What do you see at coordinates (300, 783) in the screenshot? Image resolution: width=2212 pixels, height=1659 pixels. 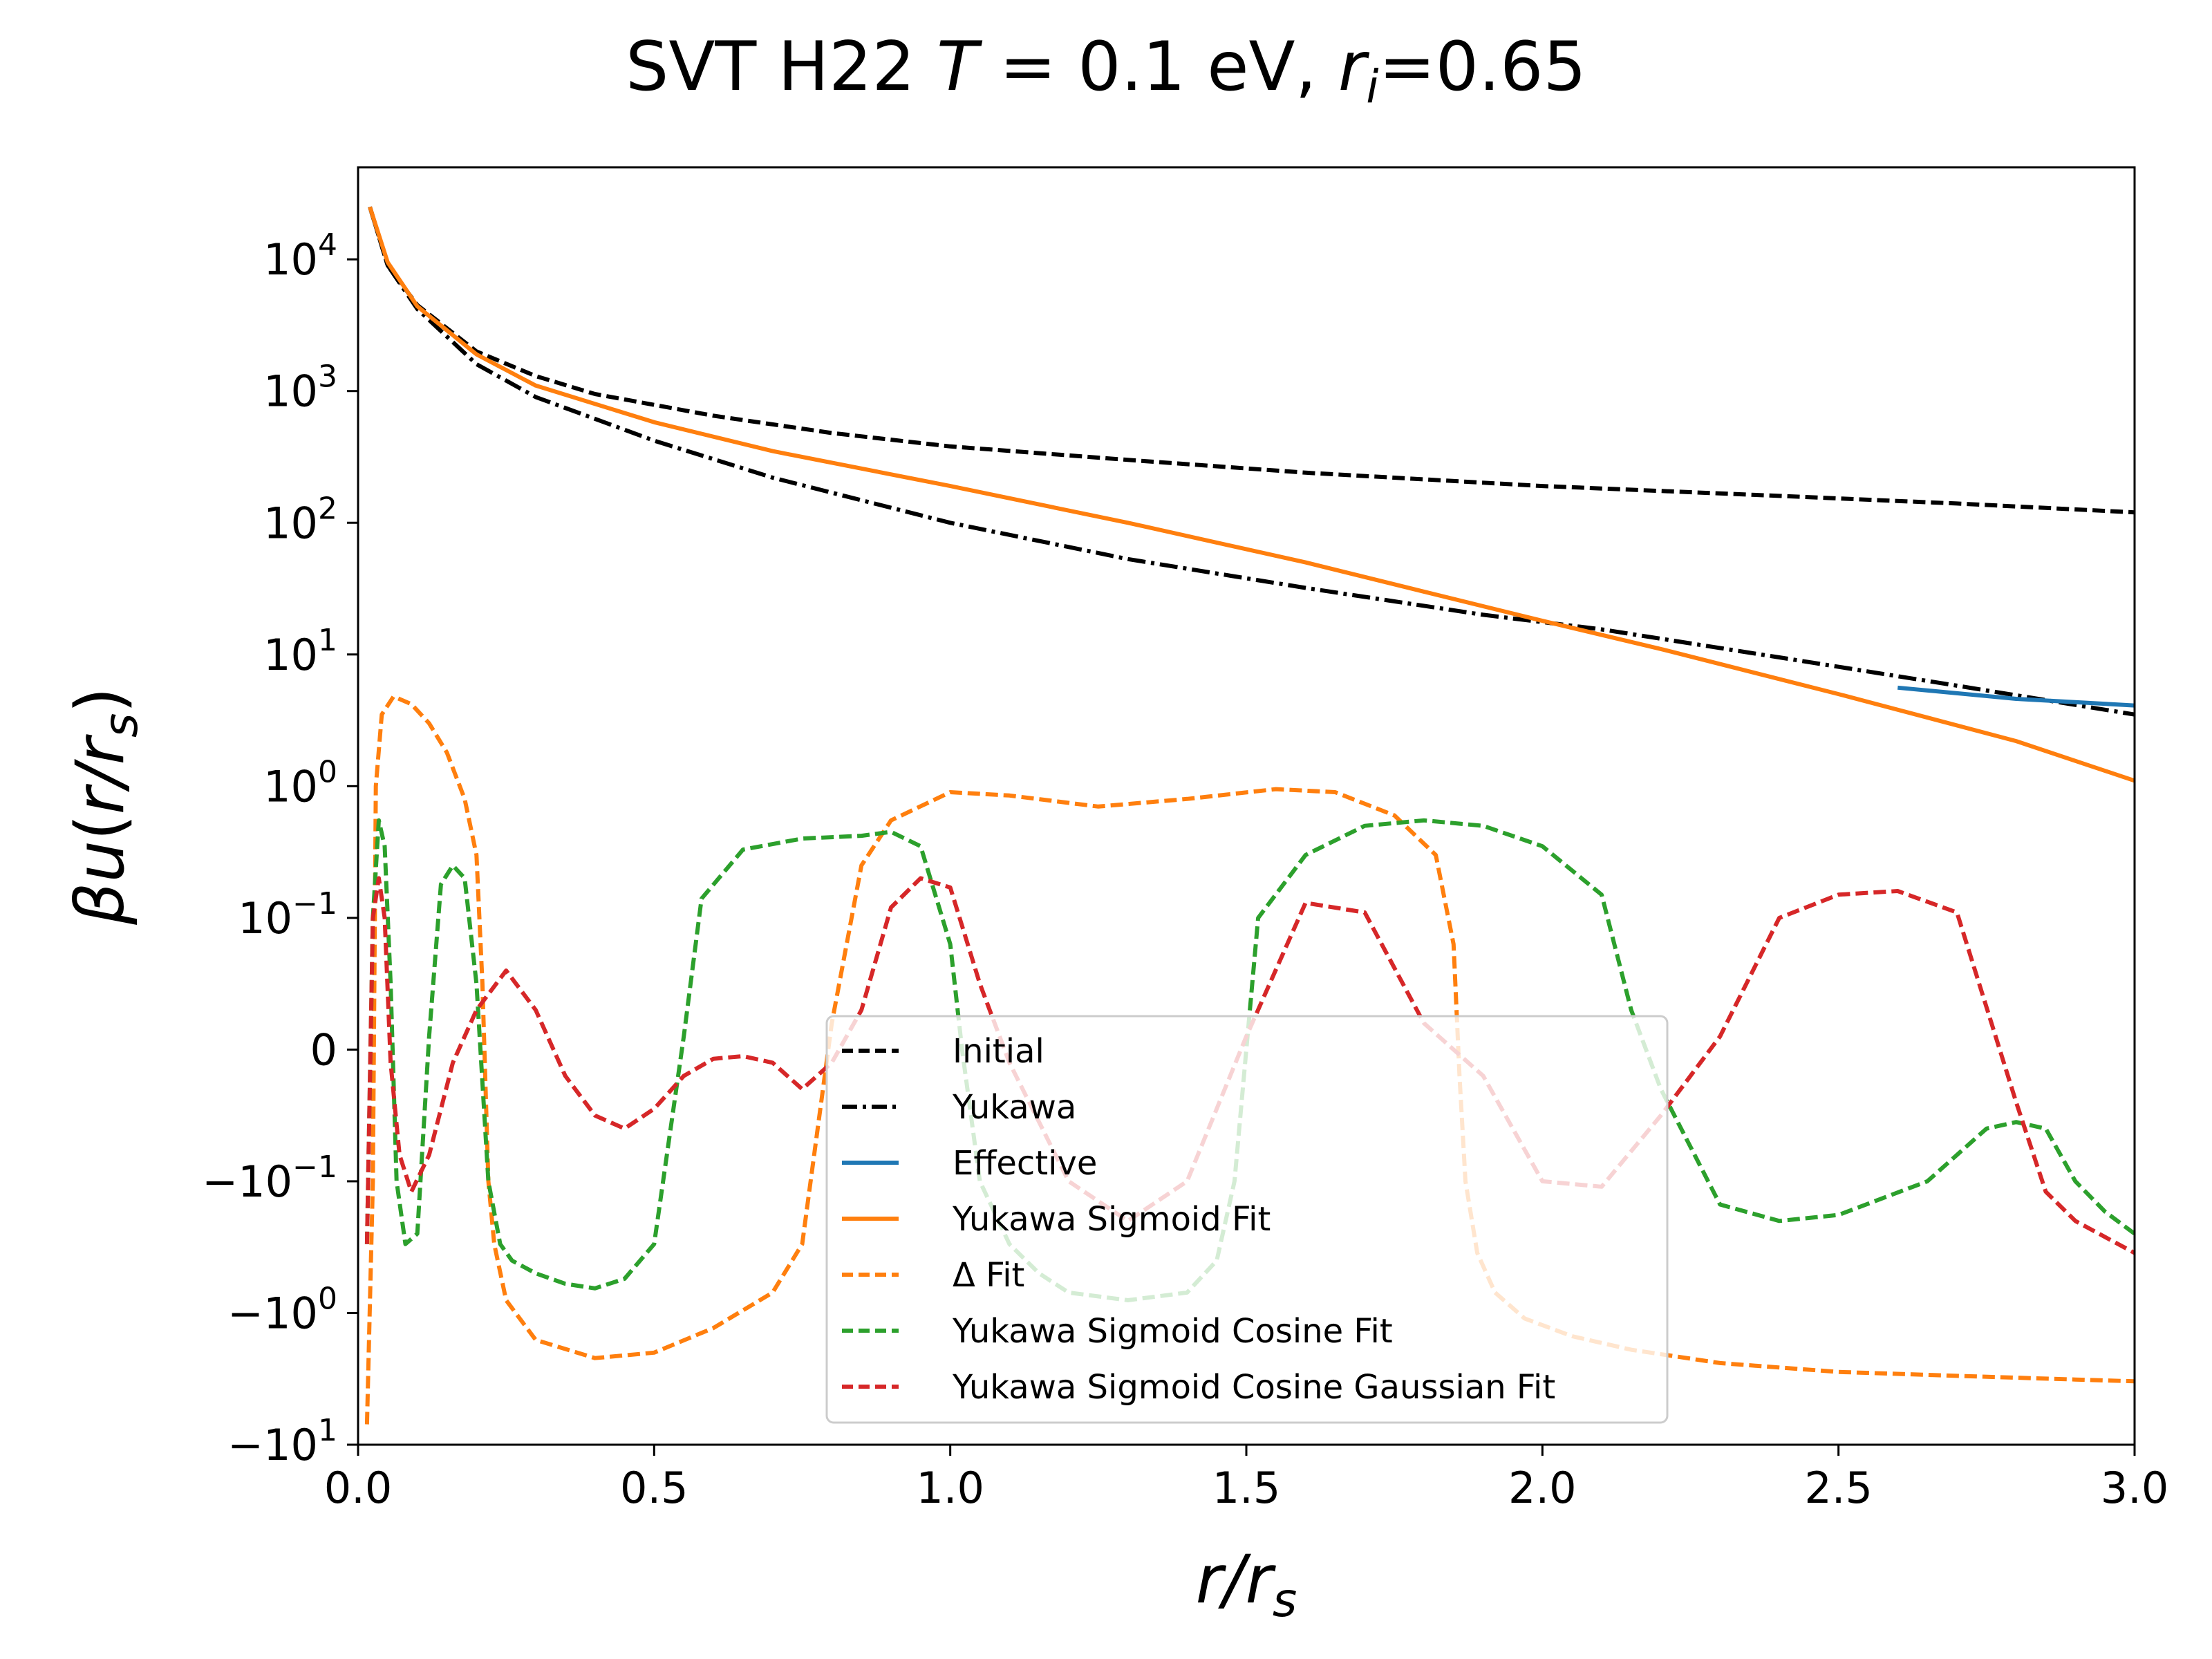 I see `y-tick-label: 10⁰` at bounding box center [300, 783].